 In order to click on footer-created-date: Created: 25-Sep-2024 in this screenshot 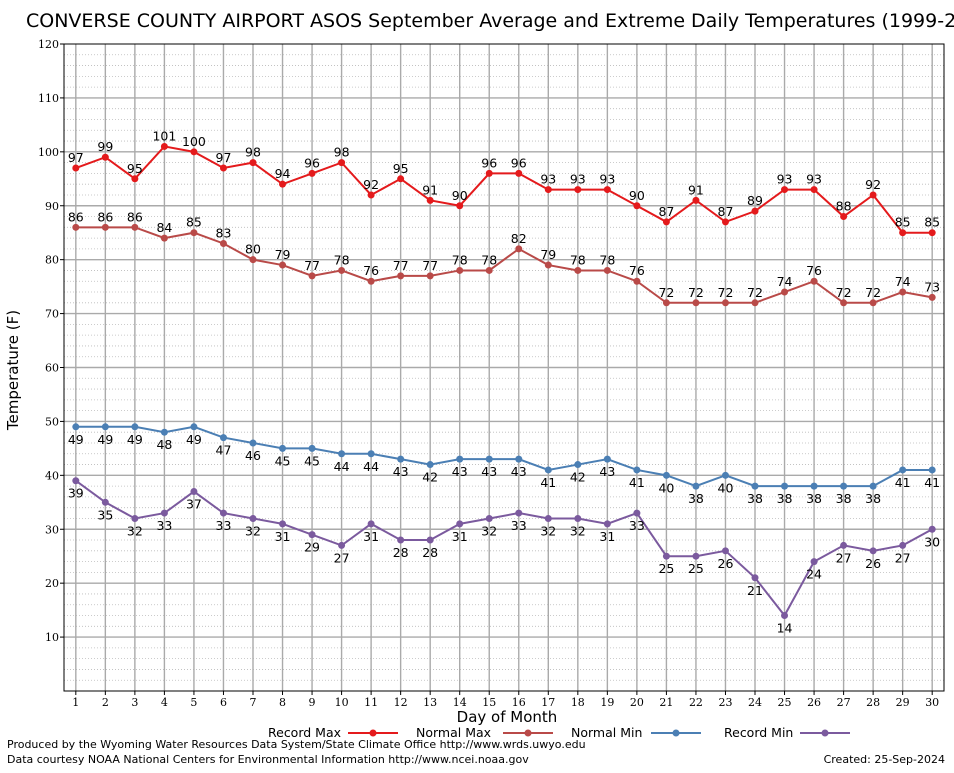, I will do `click(884, 759)`.